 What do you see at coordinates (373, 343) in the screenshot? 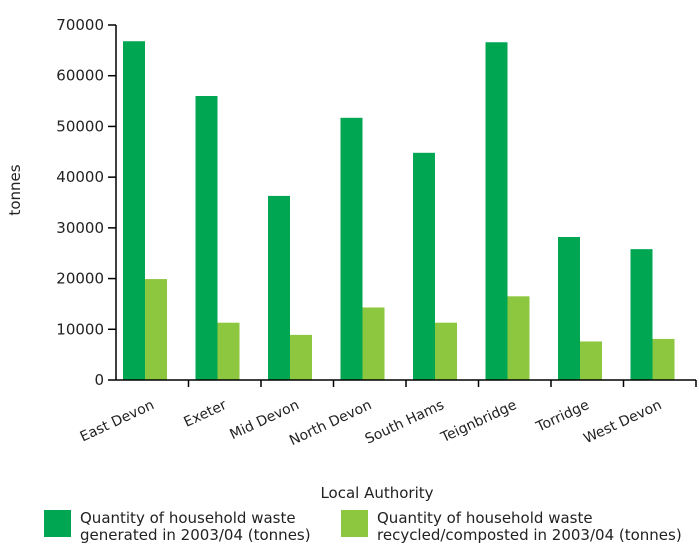
I see `bar-recycled-north-devon` at bounding box center [373, 343].